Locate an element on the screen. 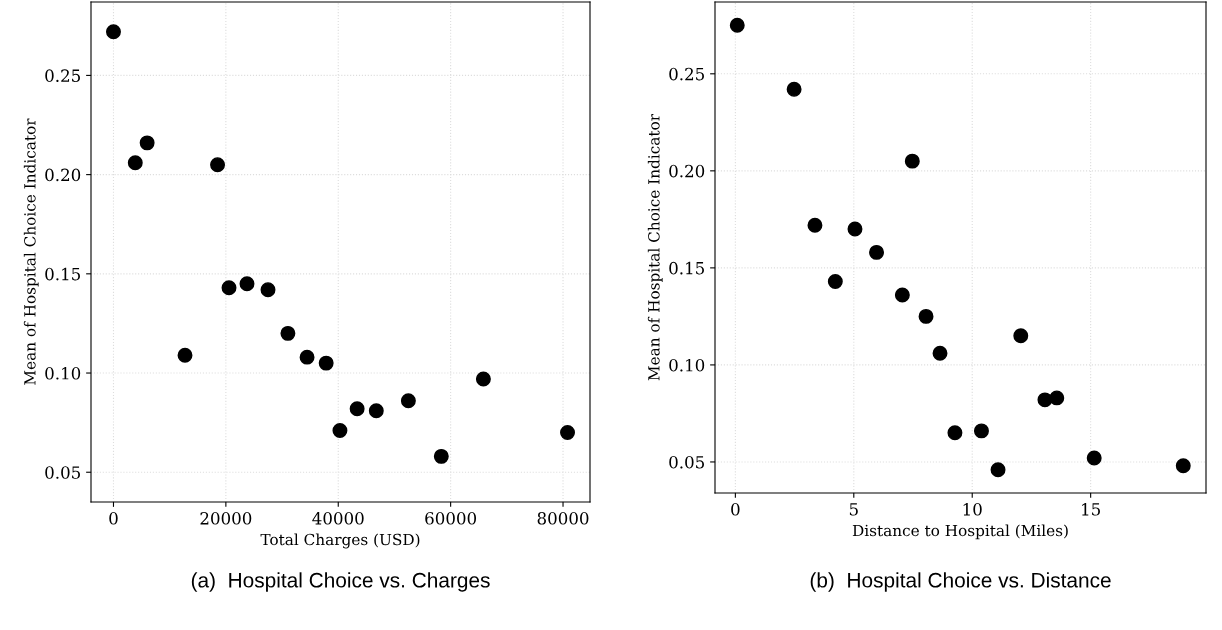 The image size is (1222, 630). x-tick-label: 5 is located at coordinates (853, 509).